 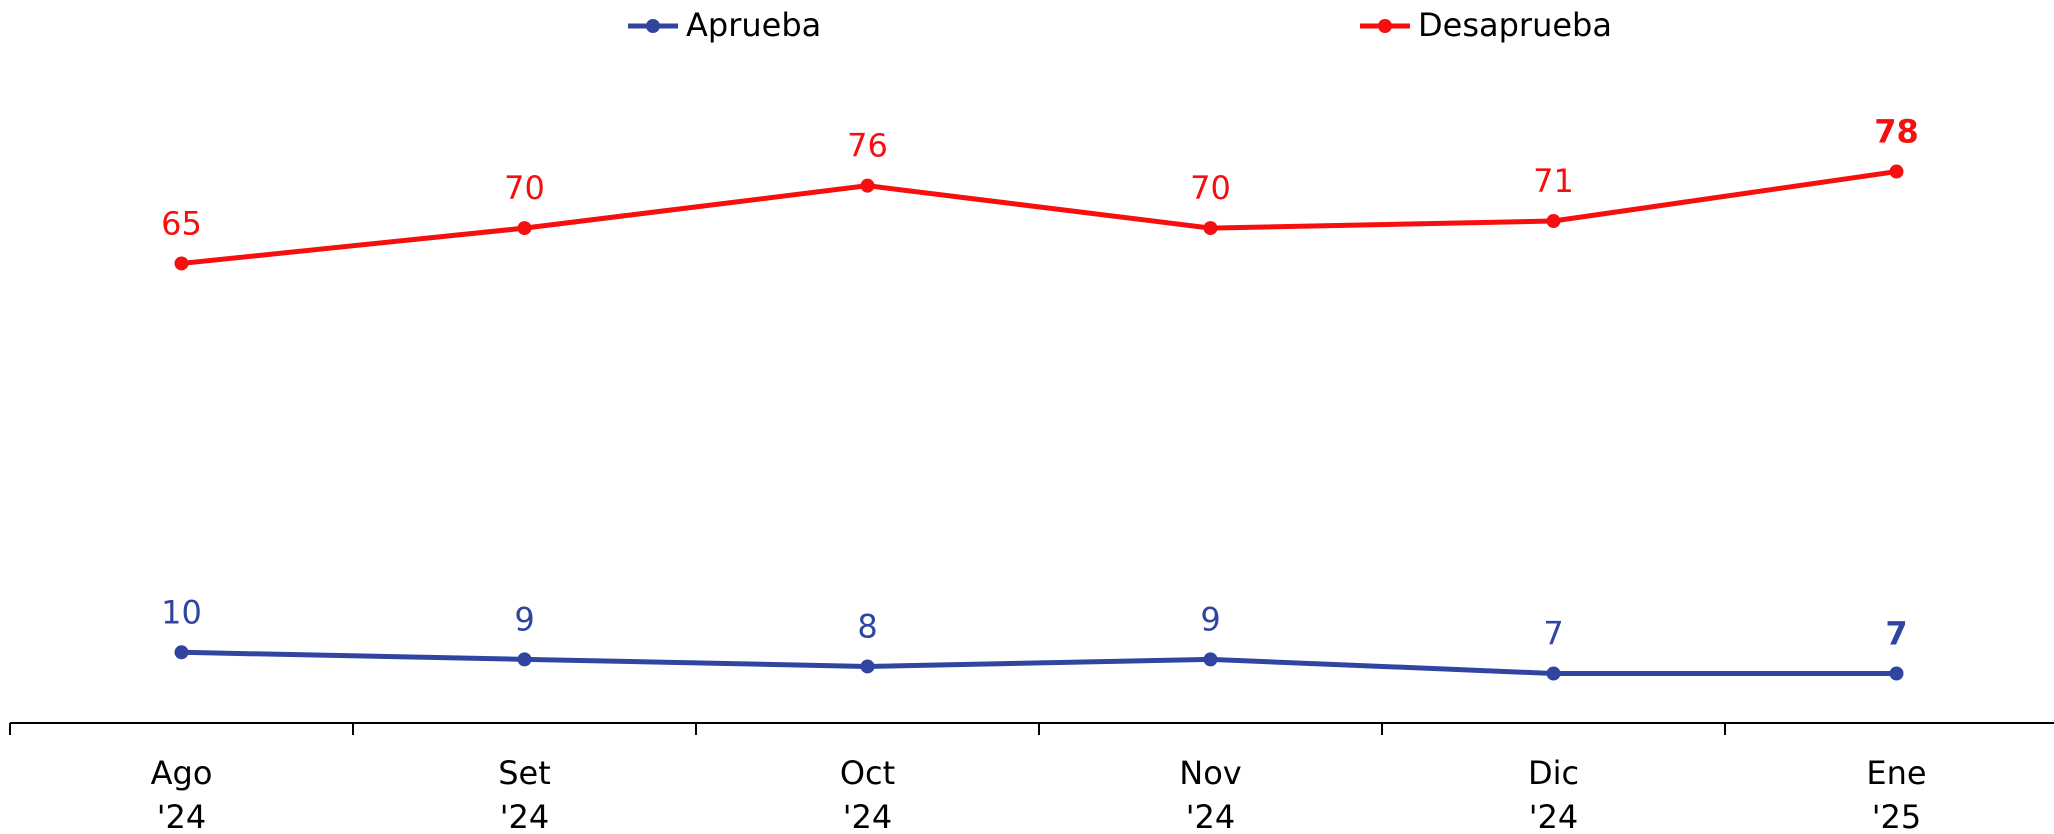 What do you see at coordinates (1896, 794) in the screenshot?
I see `x-tick-label: Ene '25` at bounding box center [1896, 794].